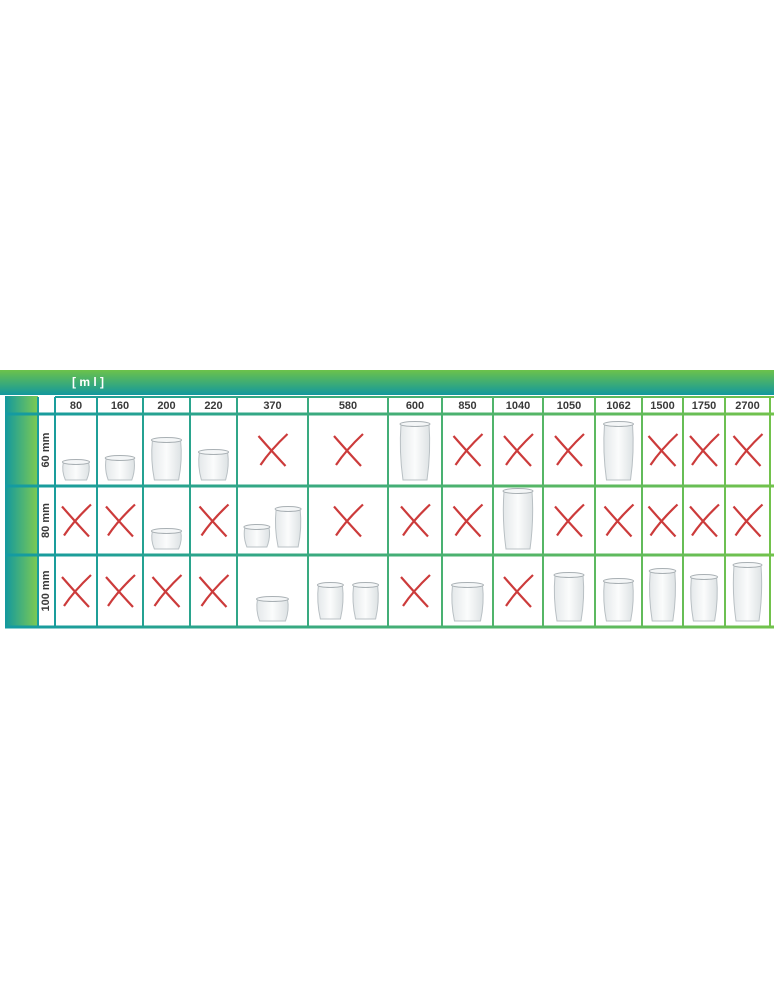  I want to click on row-label: 80 mm, so click(46, 520).